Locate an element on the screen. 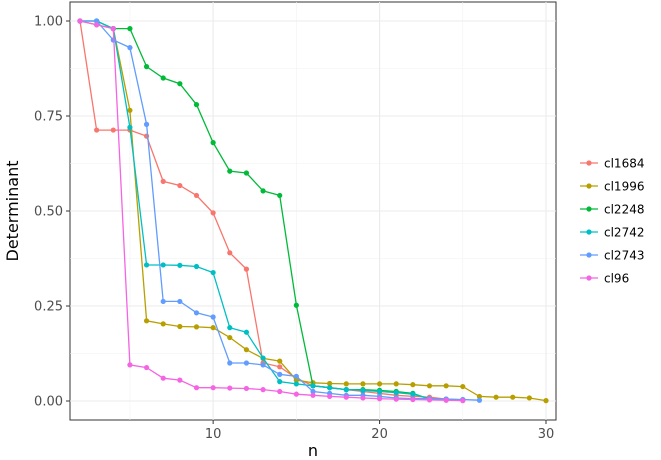 This screenshot has width=661, height=460. legend-item-cl2743: cl2743 is located at coordinates (612, 256).